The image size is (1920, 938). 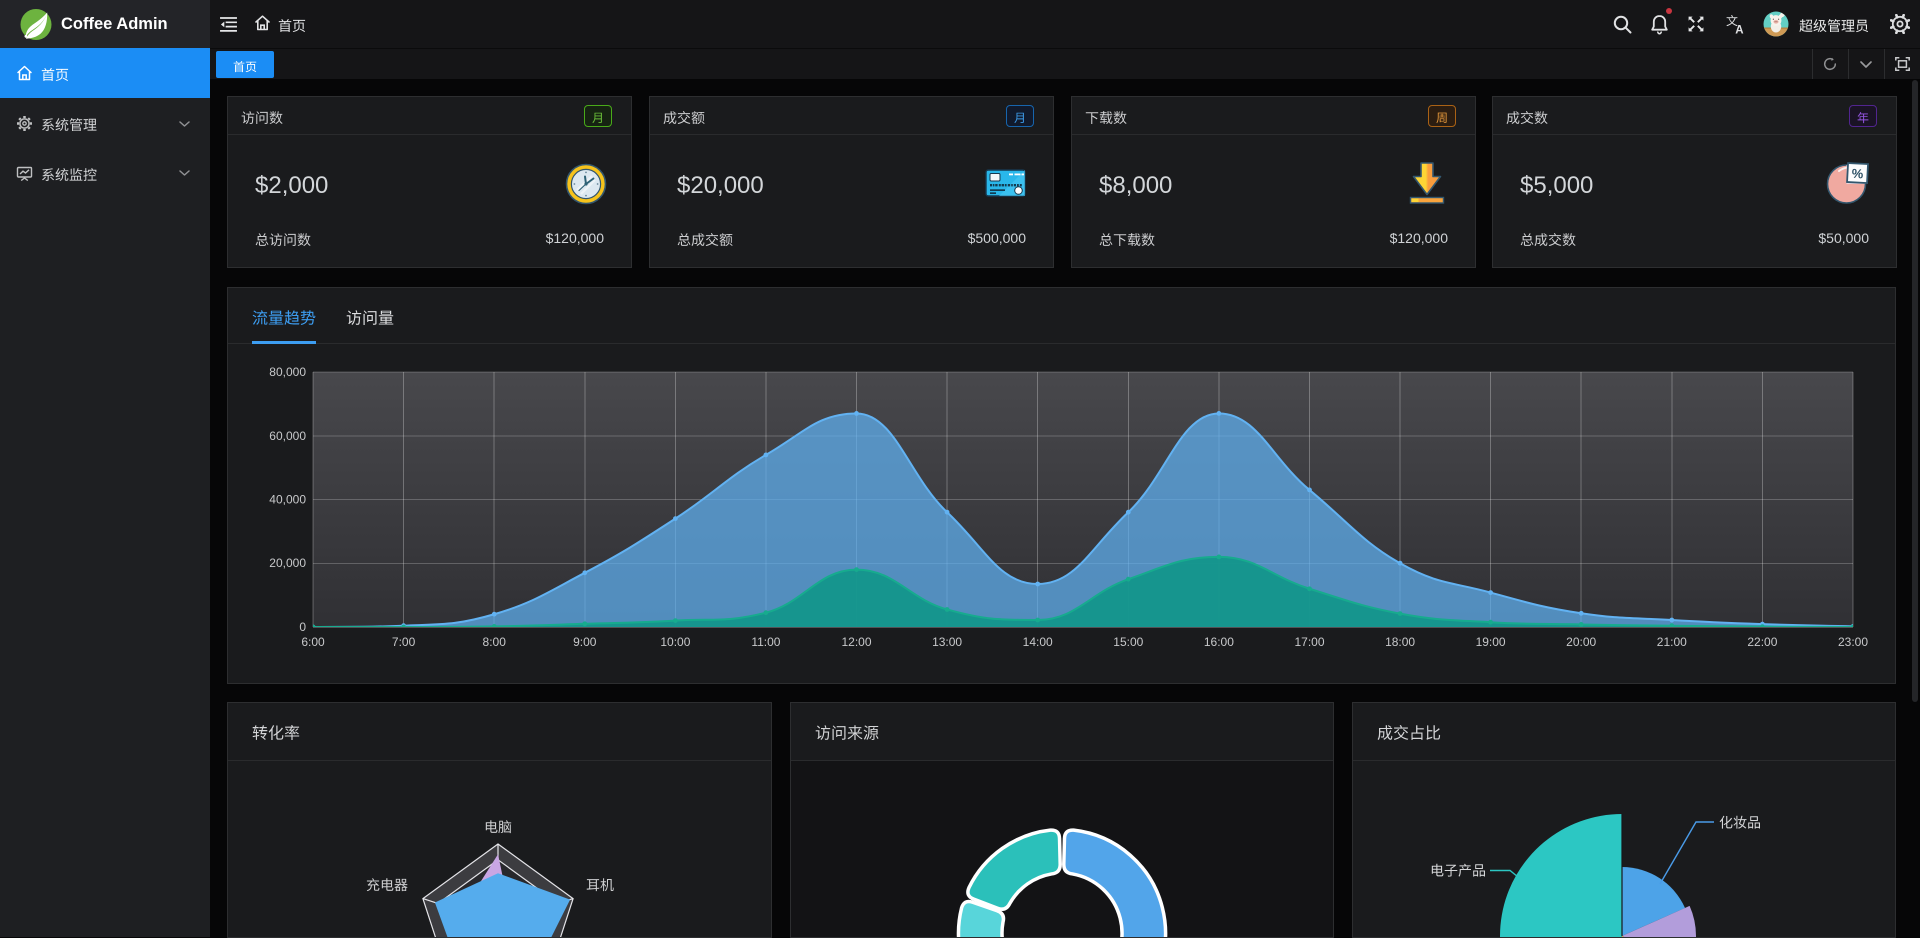 What do you see at coordinates (947, 642) in the screenshot?
I see `svg-text: 13:00` at bounding box center [947, 642].